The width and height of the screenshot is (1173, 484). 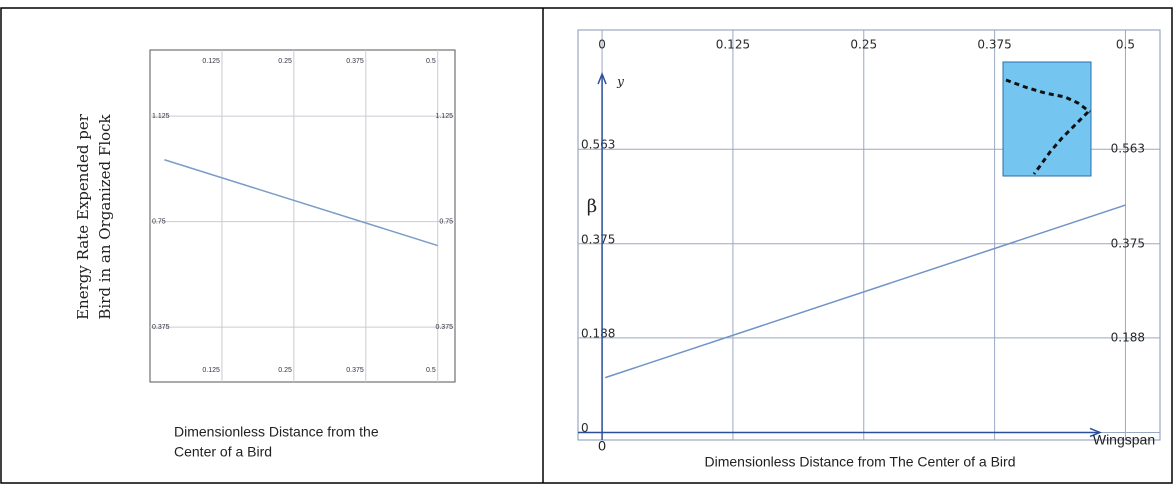 I want to click on y-axis-label: β, so click(x=592, y=206).